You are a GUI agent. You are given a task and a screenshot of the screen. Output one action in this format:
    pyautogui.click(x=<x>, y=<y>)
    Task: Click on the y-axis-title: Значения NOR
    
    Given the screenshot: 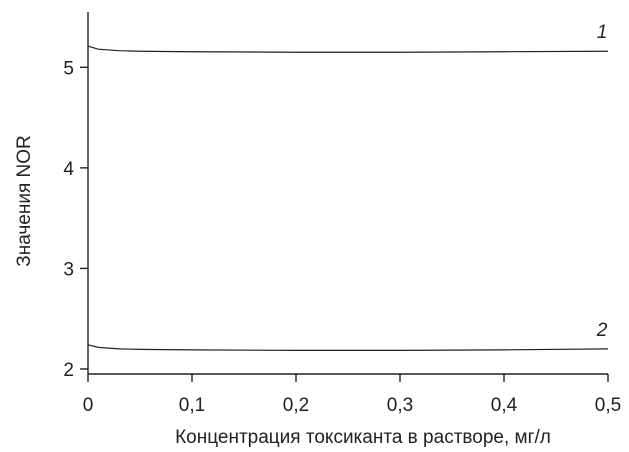 What is the action you would take?
    pyautogui.click(x=24, y=200)
    